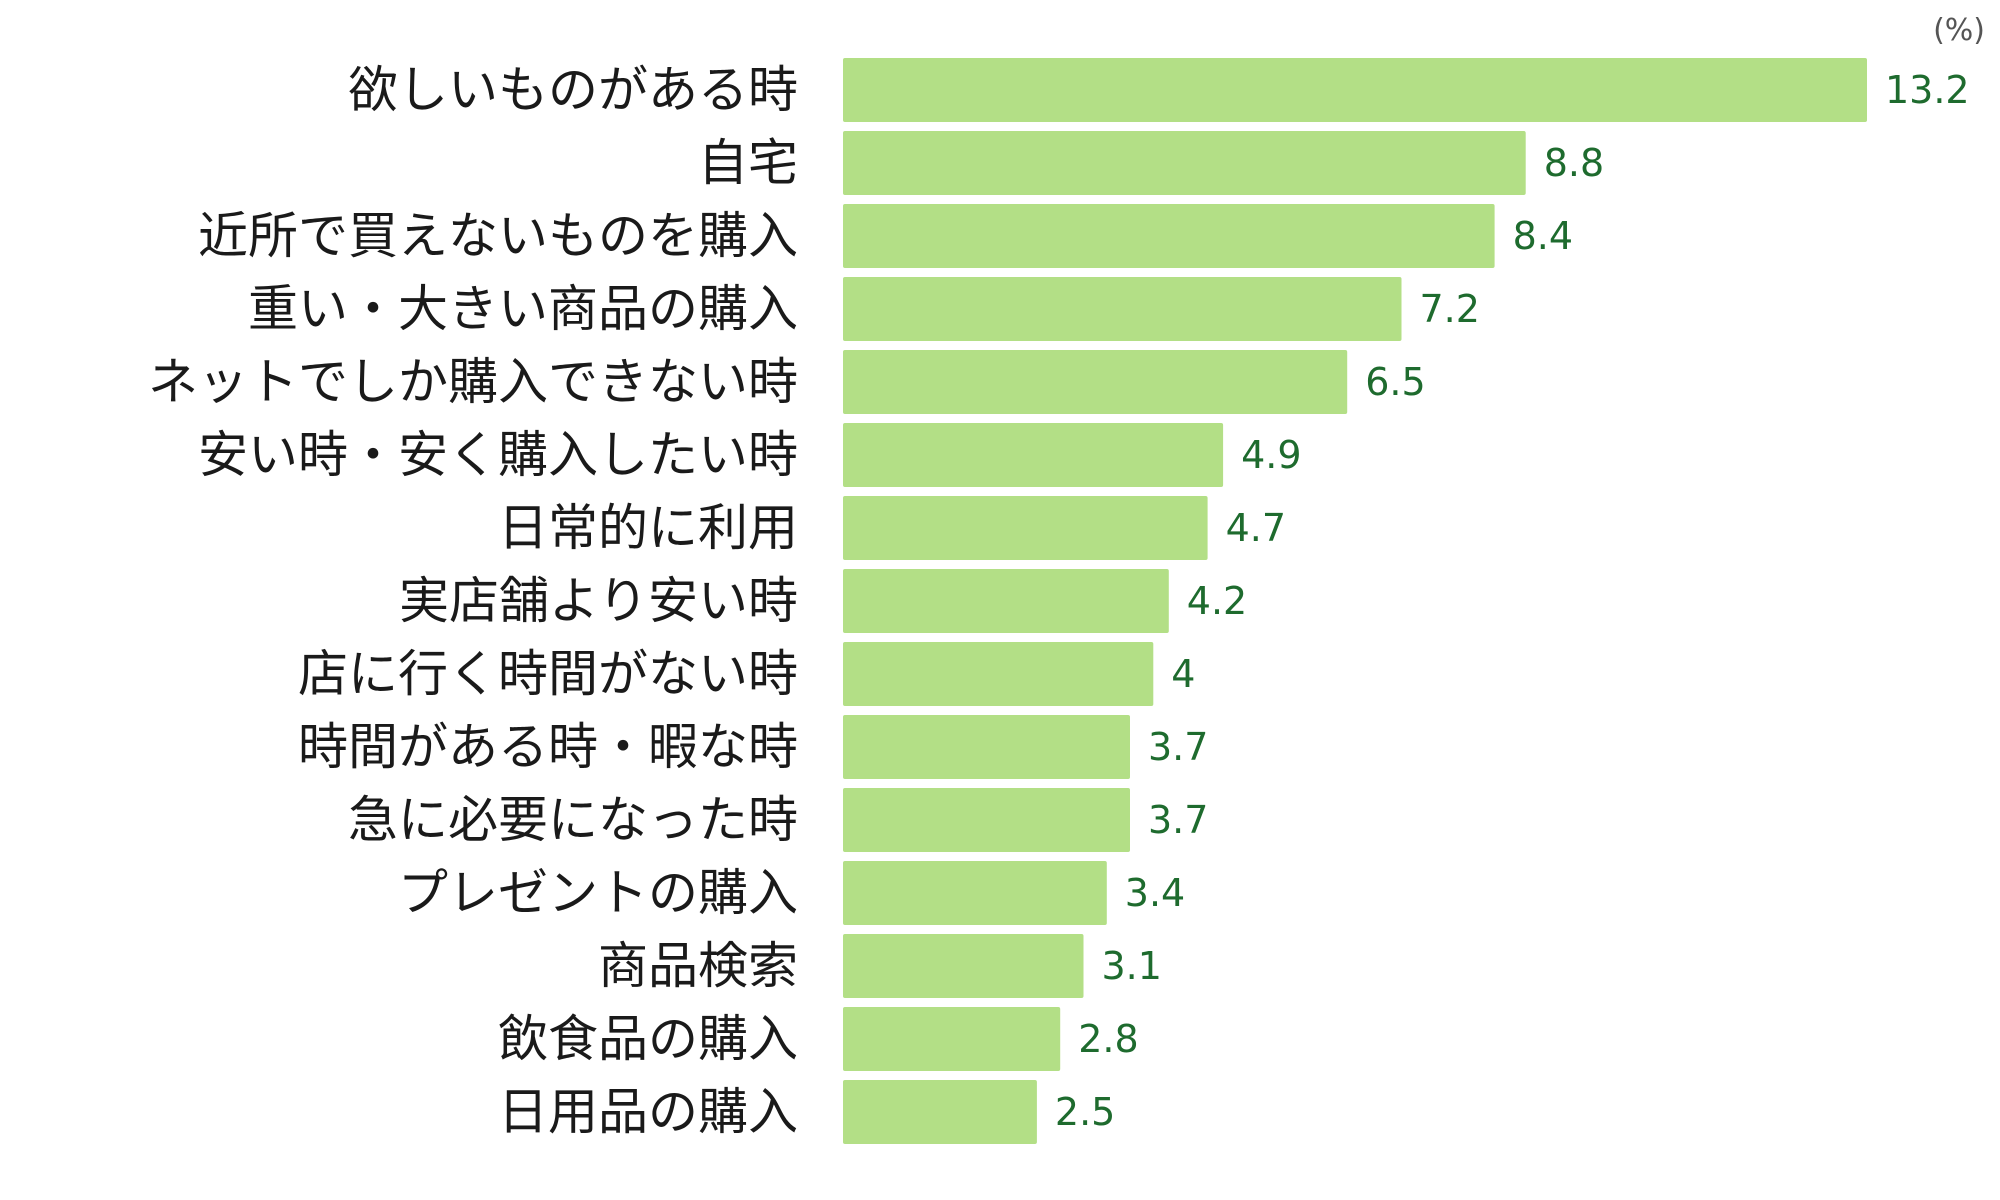 The image size is (2000, 1200). I want to click on value-label: 2.8, so click(1108, 1039).